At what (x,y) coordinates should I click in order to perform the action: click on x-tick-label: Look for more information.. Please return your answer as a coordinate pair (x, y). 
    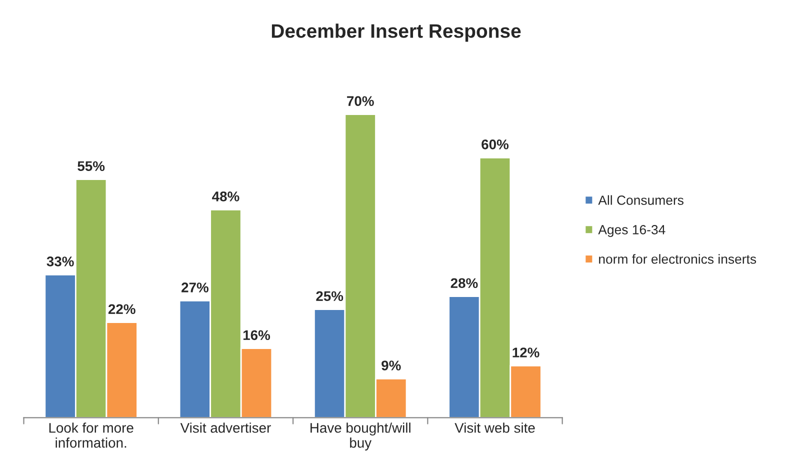
    Looking at the image, I should click on (91, 435).